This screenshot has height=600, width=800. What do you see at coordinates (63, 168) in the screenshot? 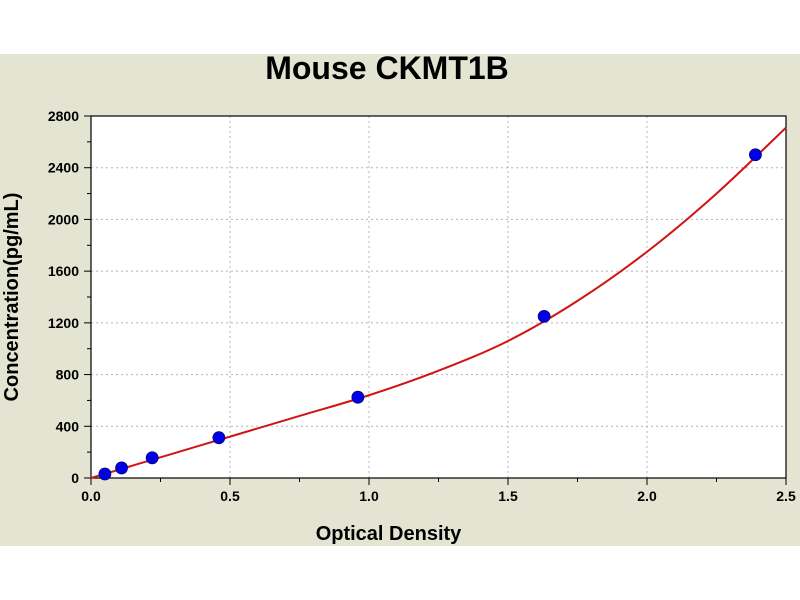
I see `y-tick-label: 2400` at bounding box center [63, 168].